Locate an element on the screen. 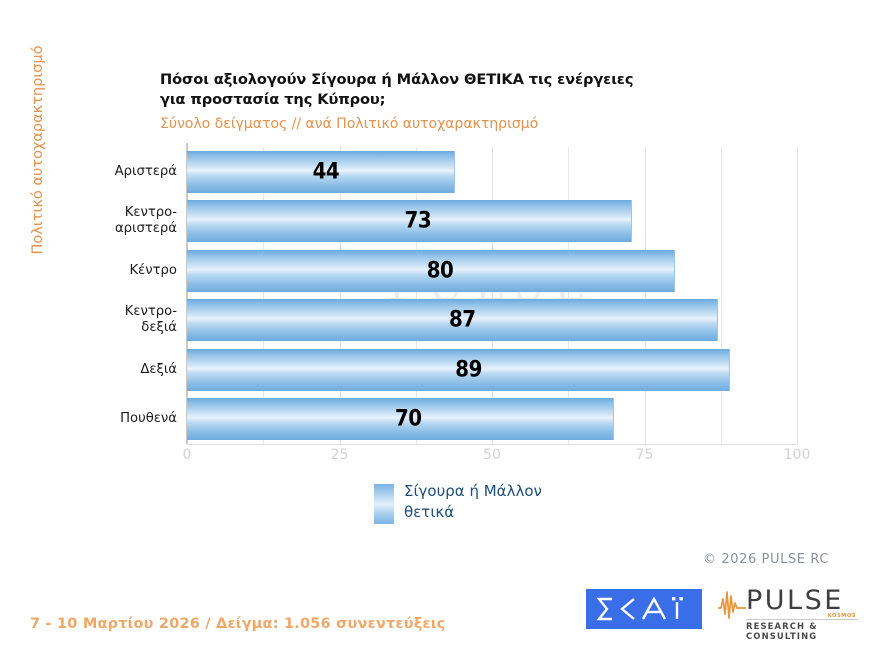 The width and height of the screenshot is (874, 649). logo-row: PULSE KOSMOS RESEARCH & CONSULTING is located at coordinates (722, 613).